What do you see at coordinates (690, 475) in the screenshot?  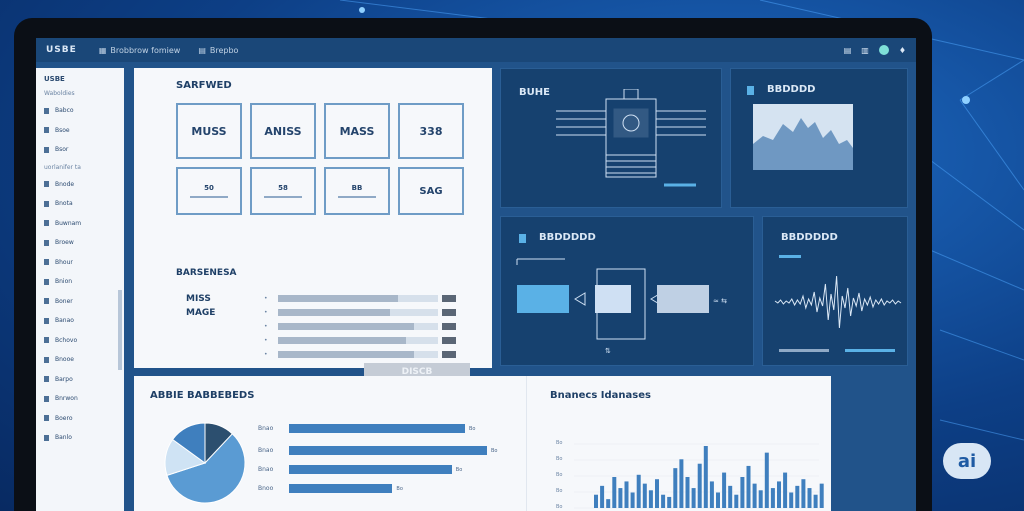 I see `histogram-chart: Bo Bo Bo Bo Bo` at bounding box center [690, 475].